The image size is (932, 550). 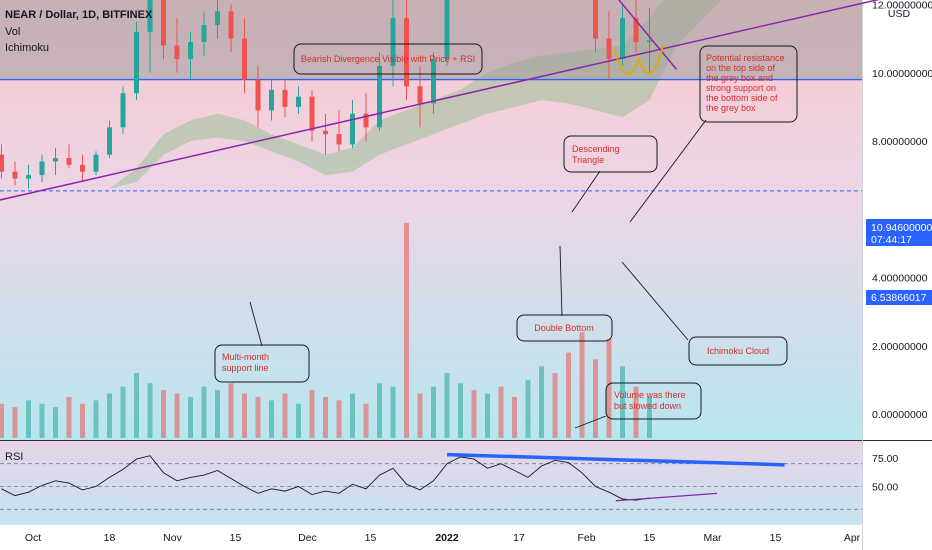 What do you see at coordinates (519, 538) in the screenshot?
I see `time-tick-label: 17` at bounding box center [519, 538].